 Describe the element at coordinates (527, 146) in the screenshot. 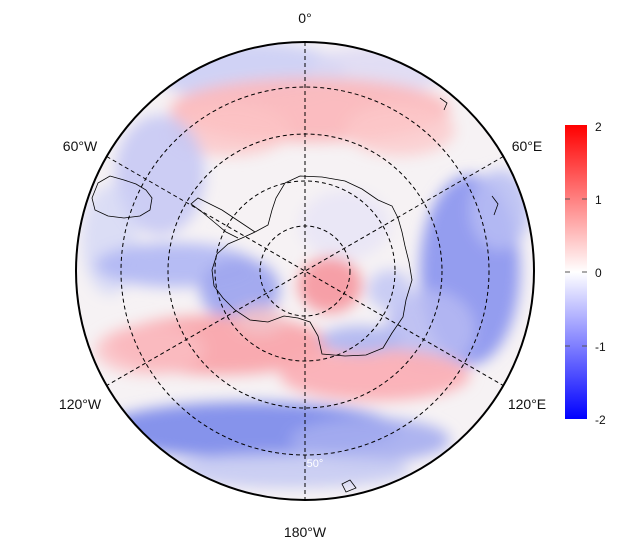

I see `meridian-label-60e: 60°E` at that location.